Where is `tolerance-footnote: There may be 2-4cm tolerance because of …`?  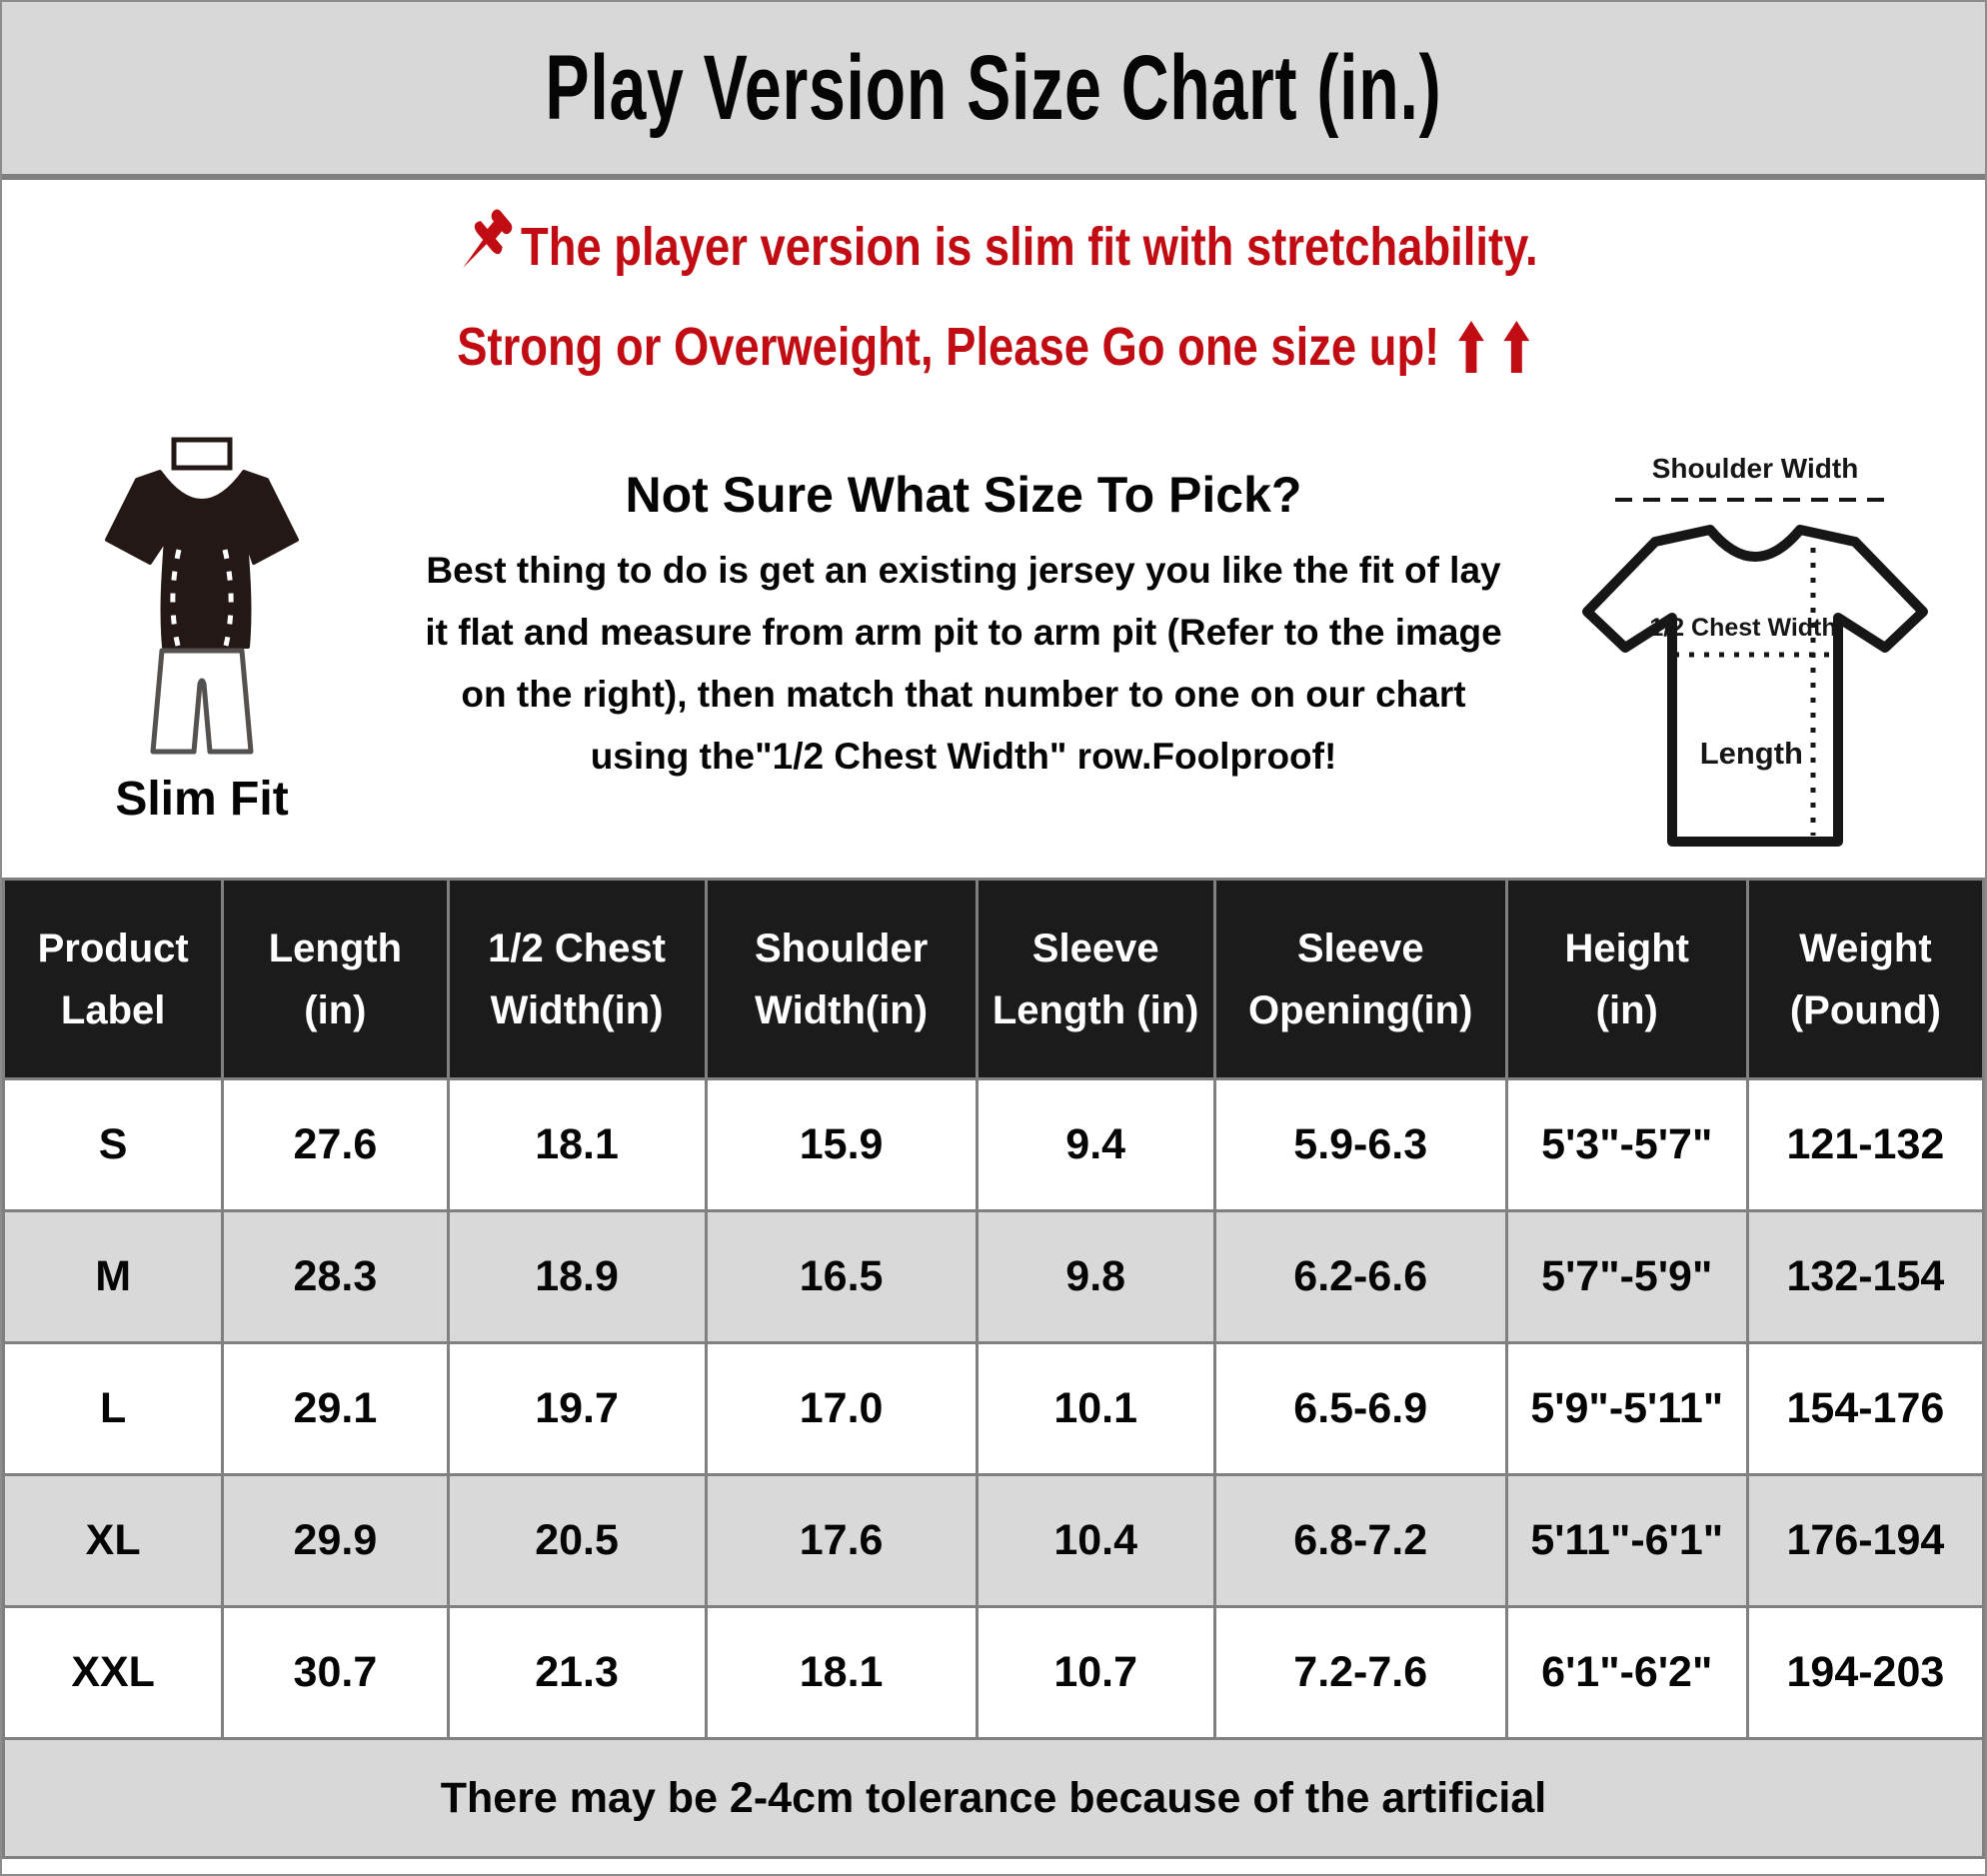
tolerance-footnote: There may be 2-4cm tolerance because of … is located at coordinates (993, 1798).